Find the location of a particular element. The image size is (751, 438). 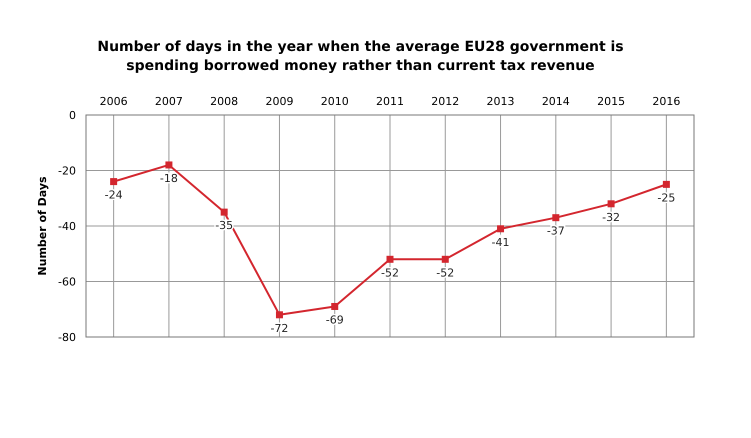

x-tick-label: 2016 is located at coordinates (666, 101).